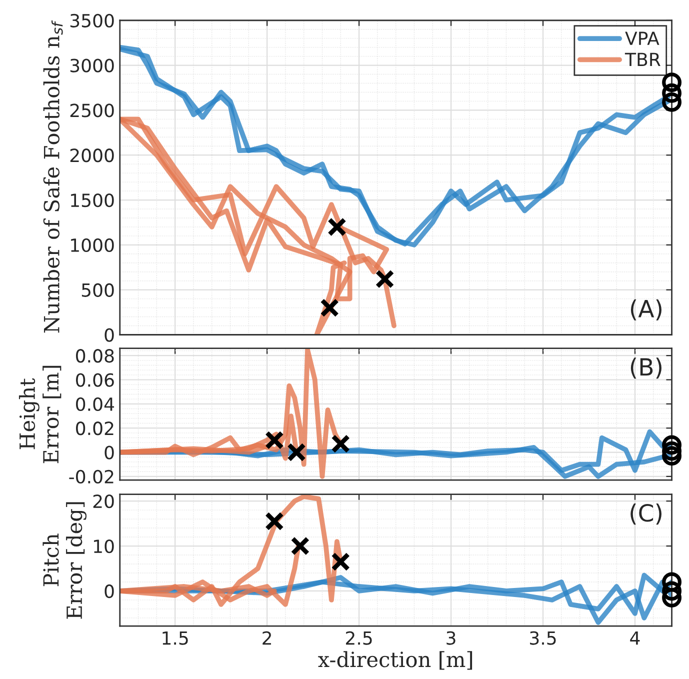  Describe the element at coordinates (91, 477) in the screenshot. I see `y-tick-label: -0.02` at that location.